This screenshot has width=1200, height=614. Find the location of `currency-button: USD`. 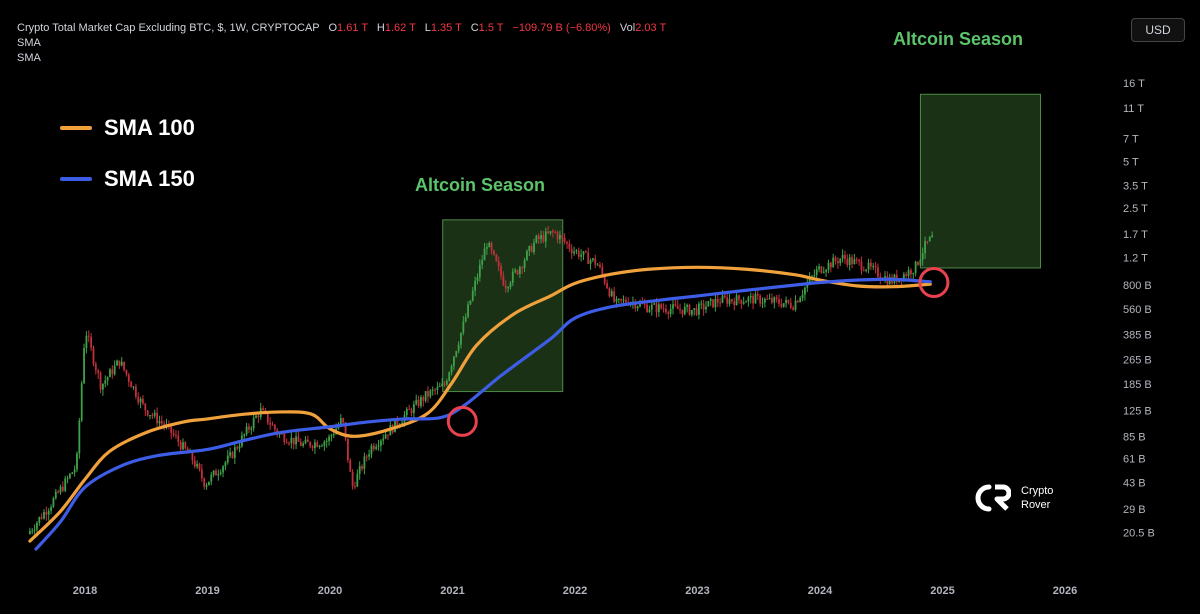

currency-button: USD is located at coordinates (1158, 30).